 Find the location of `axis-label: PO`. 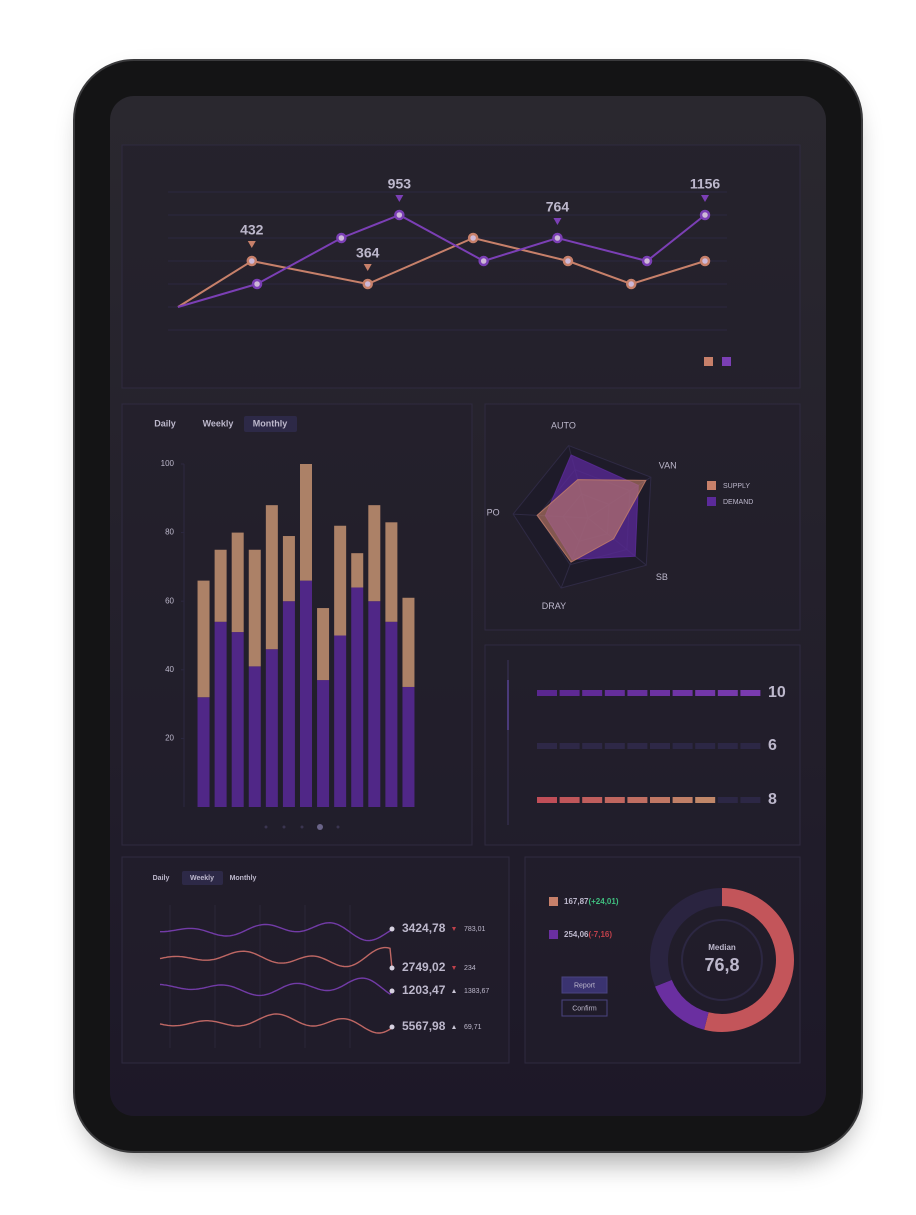

axis-label: PO is located at coordinates (493, 512).